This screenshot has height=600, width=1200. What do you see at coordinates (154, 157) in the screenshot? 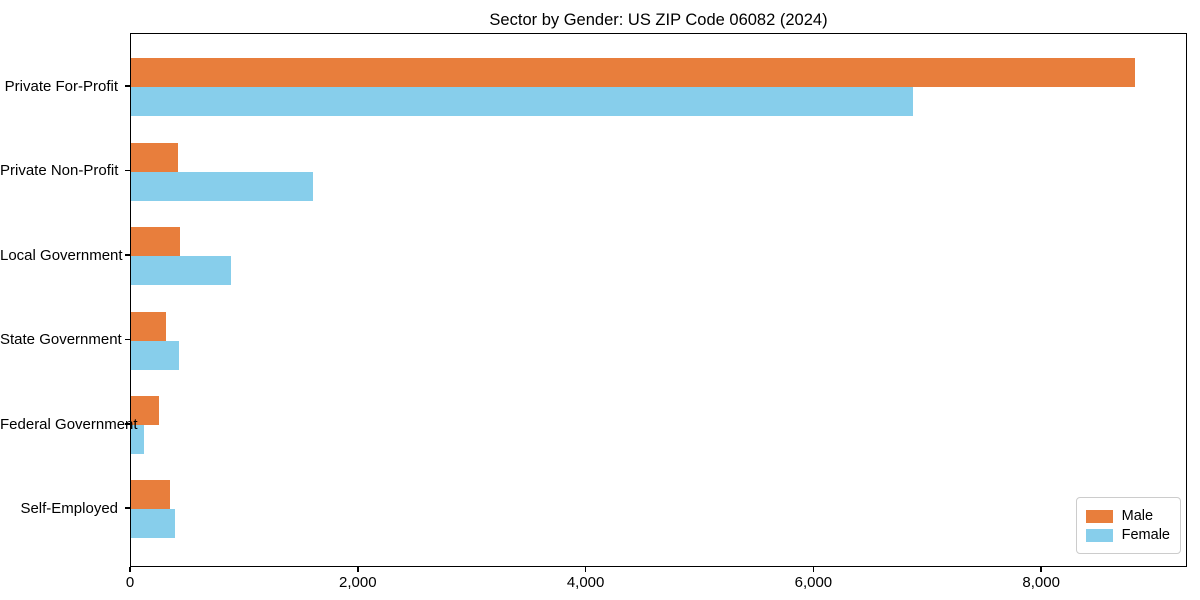
I see `bar-private-non-profit-male` at bounding box center [154, 157].